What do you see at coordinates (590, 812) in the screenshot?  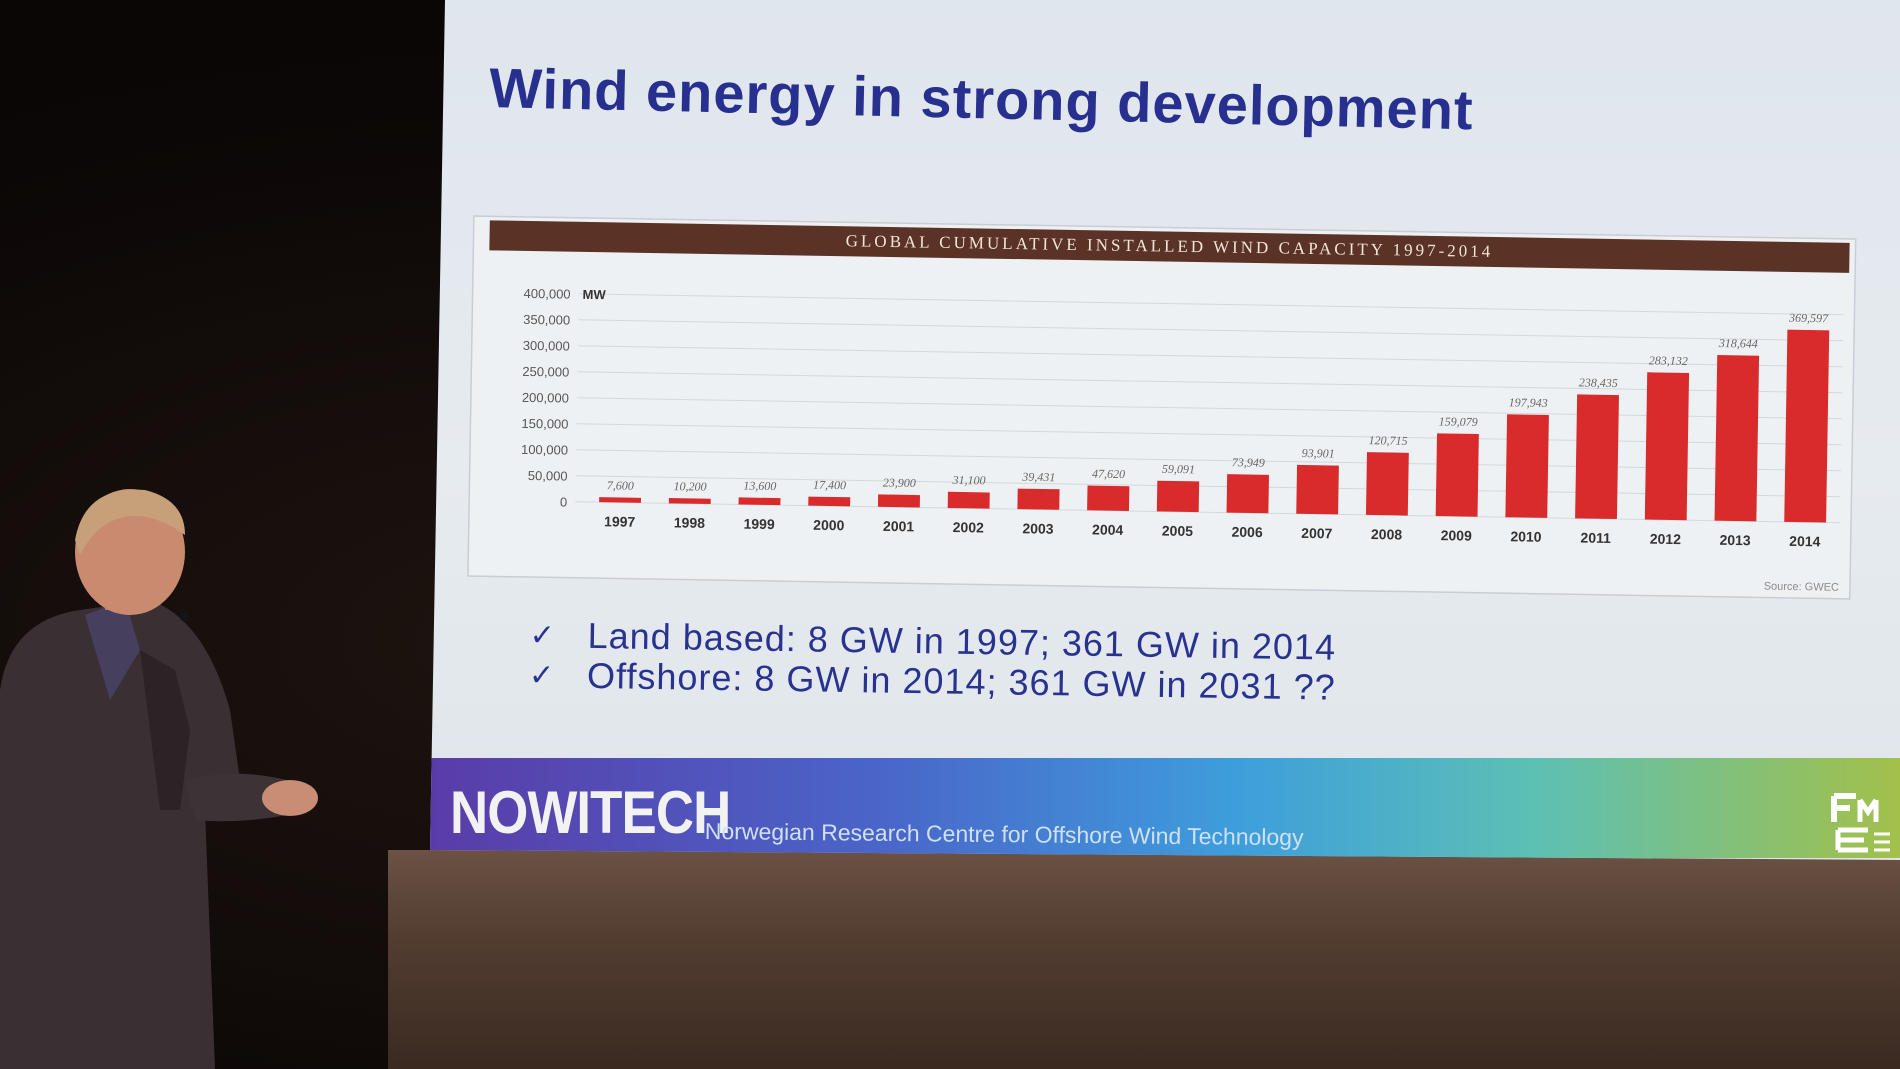 I see `nowitech-logo: NOWITECH` at bounding box center [590, 812].